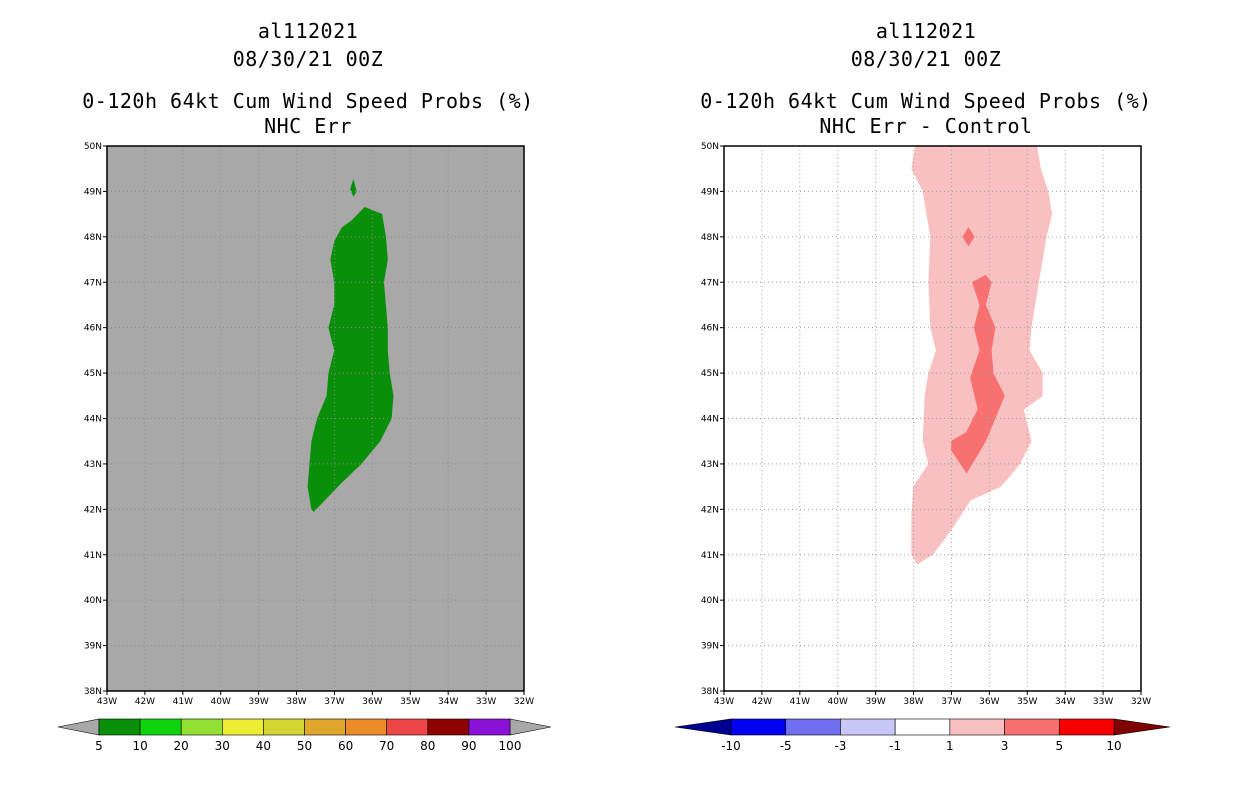 Image resolution: width=1236 pixels, height=800 pixels. Describe the element at coordinates (710, 283) in the screenshot. I see `right-lat-label: 47N` at that location.